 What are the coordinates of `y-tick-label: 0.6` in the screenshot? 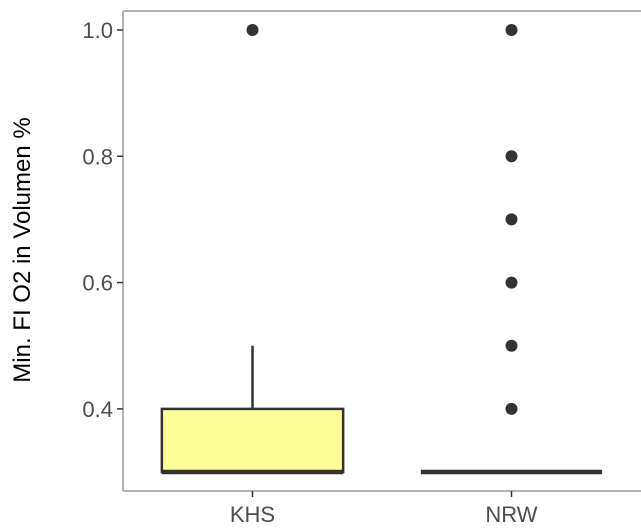 It's located at (97, 283).